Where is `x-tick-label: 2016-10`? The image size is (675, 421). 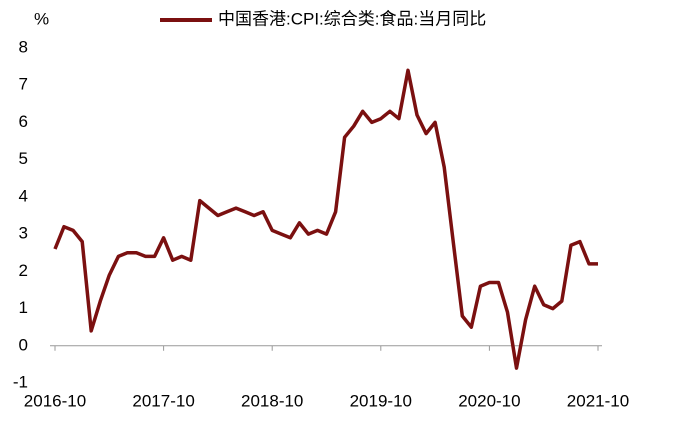 x-tick-label: 2016-10 is located at coordinates (55, 400).